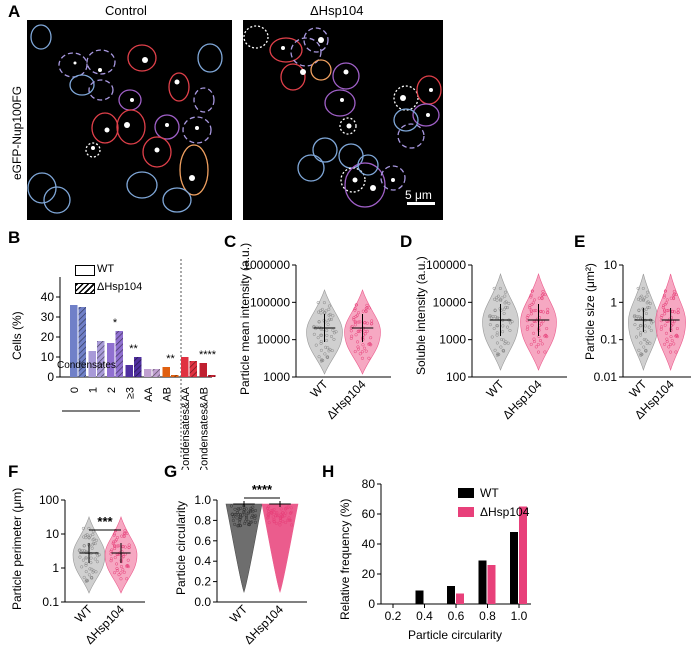  What do you see at coordinates (337, 10) in the screenshot?
I see `micrograph-title-dhsp104: ΔHsp104` at bounding box center [337, 10].